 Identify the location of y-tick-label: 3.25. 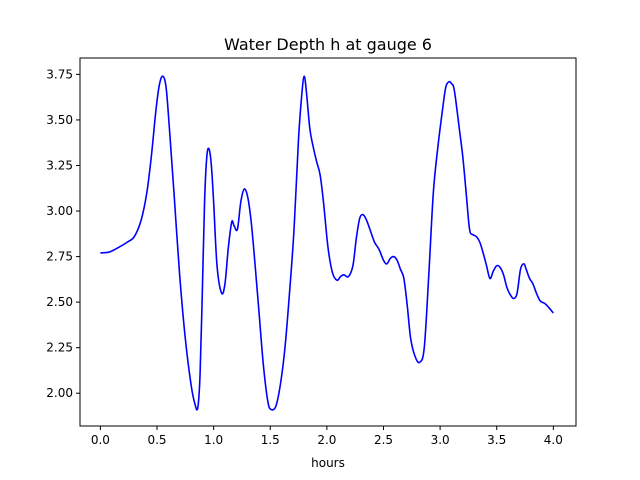
(59, 165).